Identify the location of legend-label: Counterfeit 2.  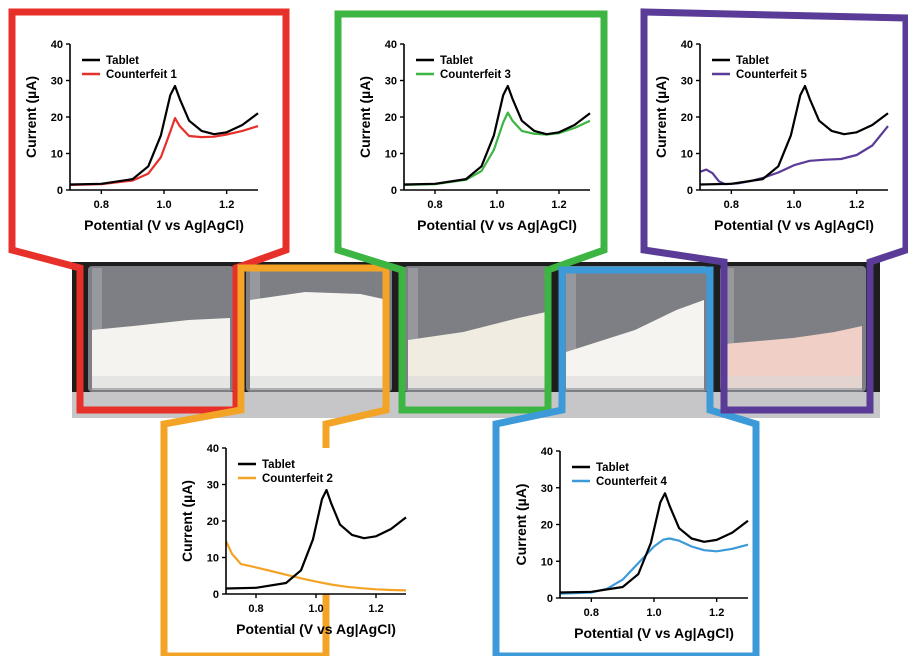
(297, 479).